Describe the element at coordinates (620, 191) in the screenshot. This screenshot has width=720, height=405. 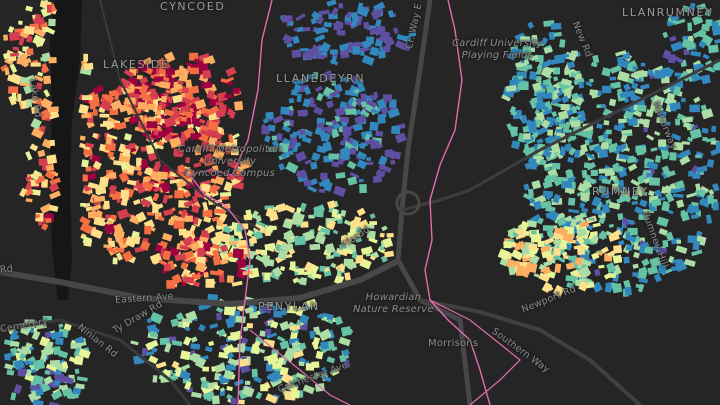
I see `label-rumney: RUMNEY` at that location.